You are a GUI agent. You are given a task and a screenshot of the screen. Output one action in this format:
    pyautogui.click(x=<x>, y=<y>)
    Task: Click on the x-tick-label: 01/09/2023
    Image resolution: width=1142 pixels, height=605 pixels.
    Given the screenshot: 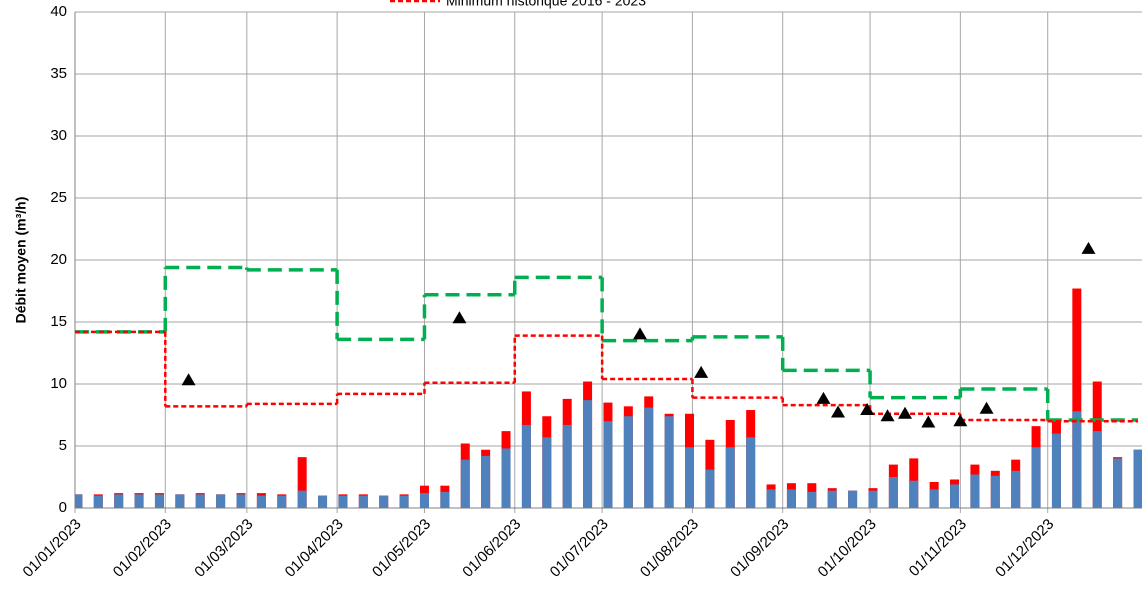 What is the action you would take?
    pyautogui.click(x=759, y=548)
    